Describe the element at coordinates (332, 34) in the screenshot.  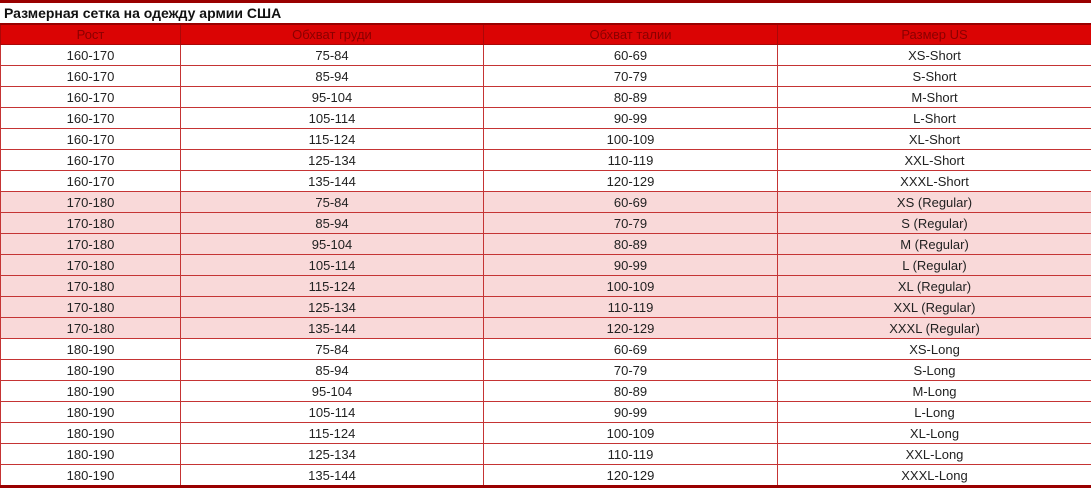
I see `column-header: Обхват груди` at that location.